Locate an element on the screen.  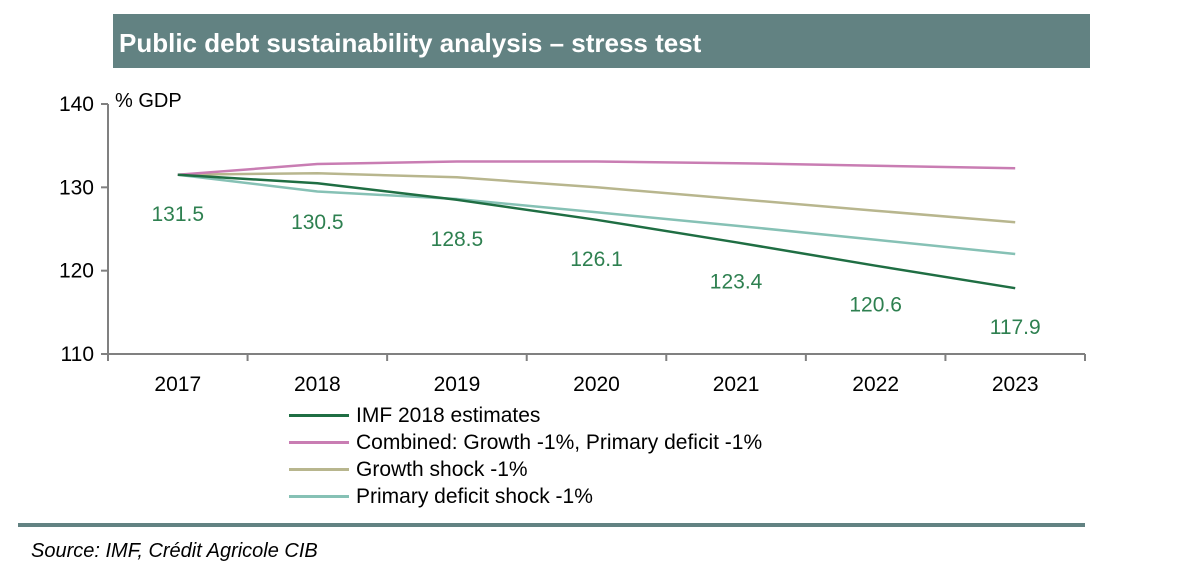
x-tick-label: 2020 is located at coordinates (596, 384).